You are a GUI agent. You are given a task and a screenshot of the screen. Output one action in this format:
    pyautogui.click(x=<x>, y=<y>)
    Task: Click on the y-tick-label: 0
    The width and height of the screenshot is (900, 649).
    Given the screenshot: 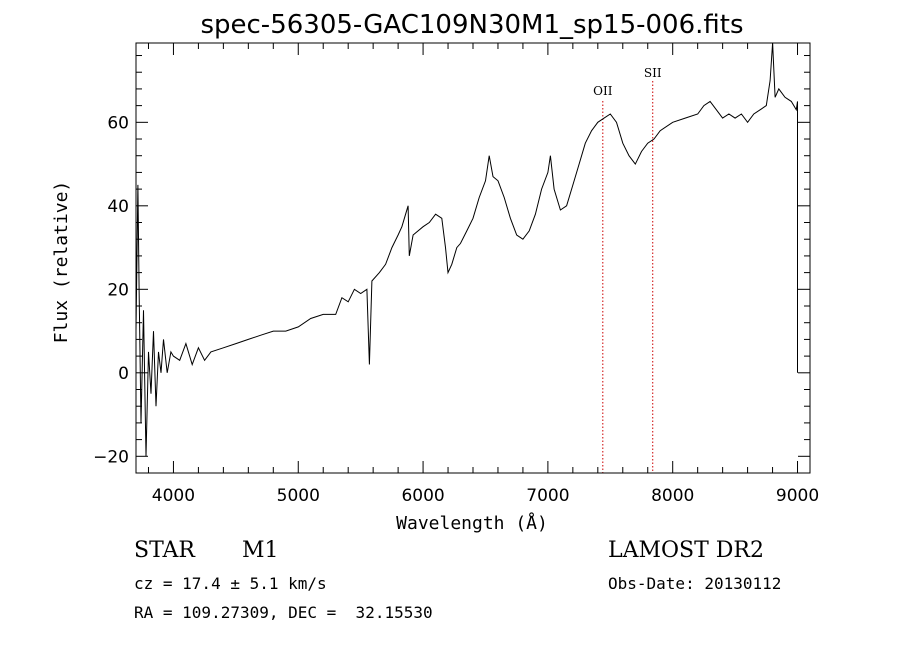 What is the action you would take?
    pyautogui.click(x=123, y=374)
    